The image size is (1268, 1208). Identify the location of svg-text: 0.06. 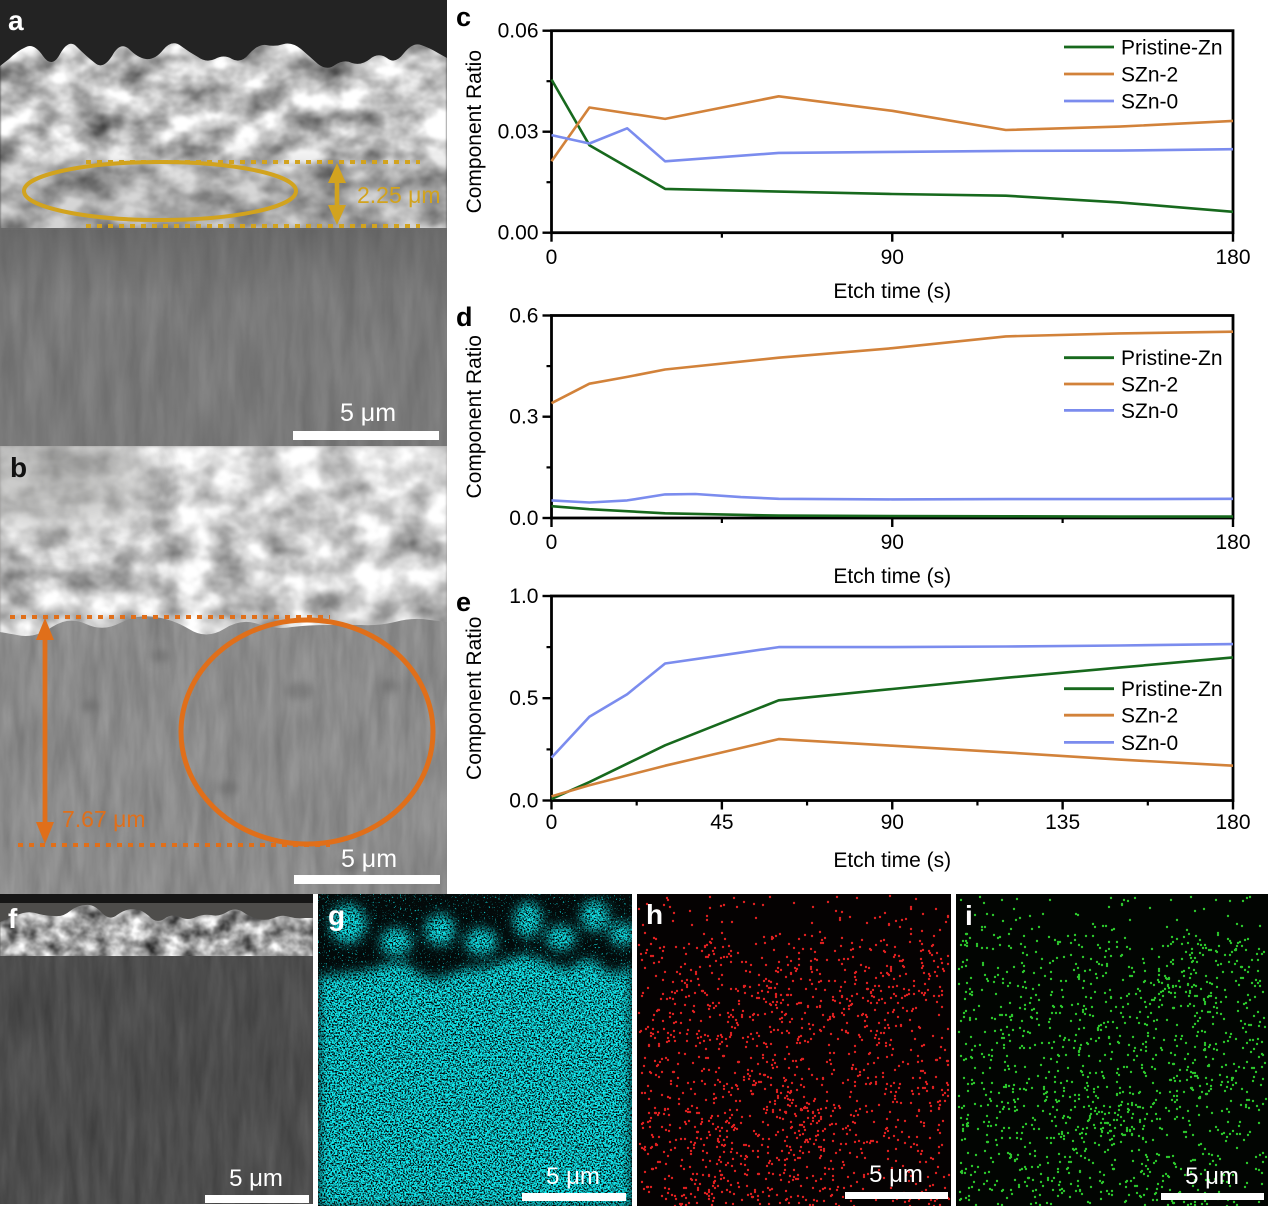
(518, 31).